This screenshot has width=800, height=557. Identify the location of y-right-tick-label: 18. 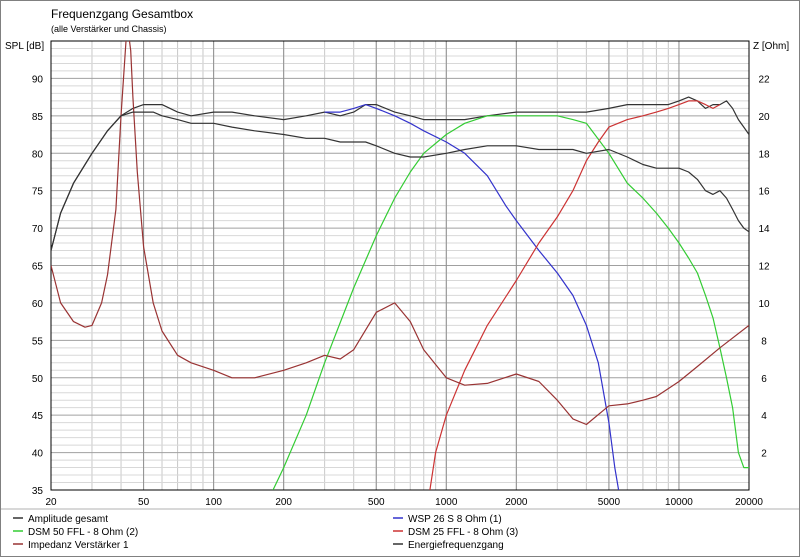
(764, 154).